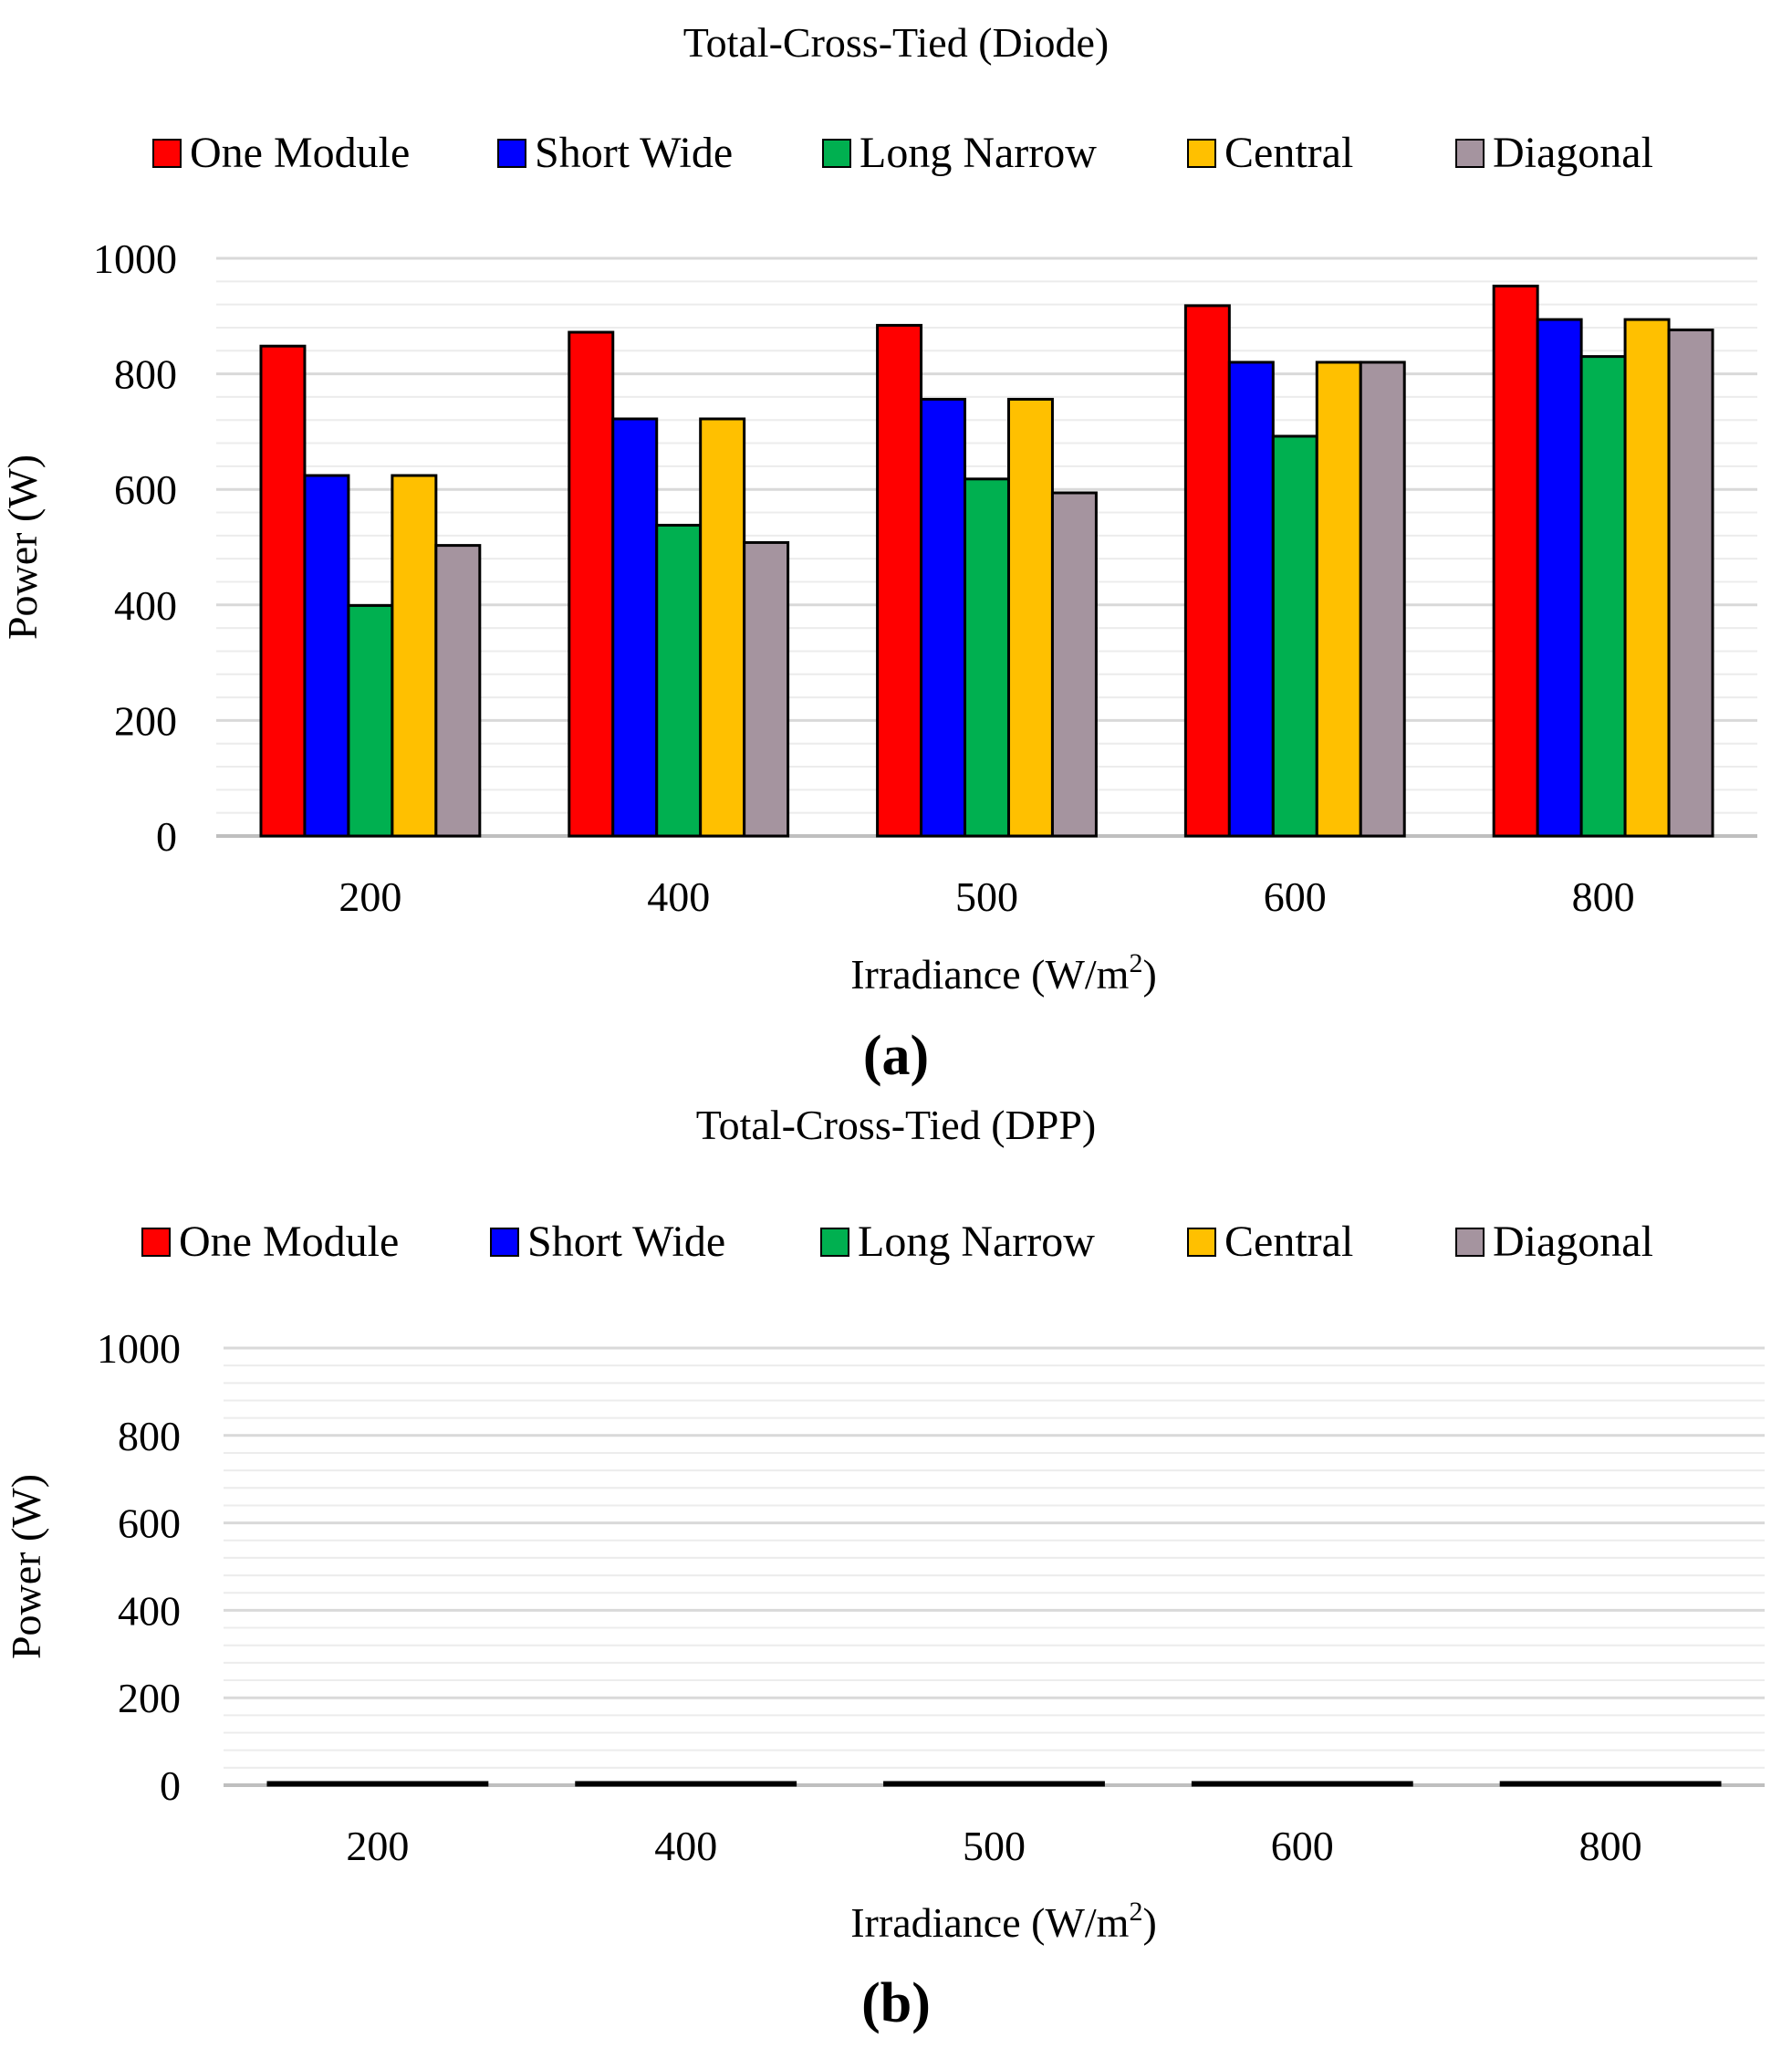 The height and width of the screenshot is (2059, 1792). I want to click on x-tick-label: 600, so click(1302, 1846).